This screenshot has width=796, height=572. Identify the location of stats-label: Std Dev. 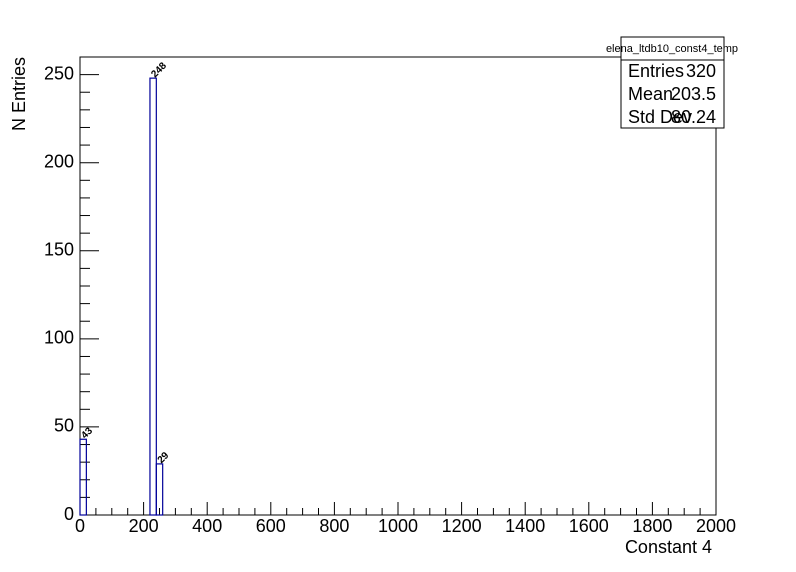
(660, 117).